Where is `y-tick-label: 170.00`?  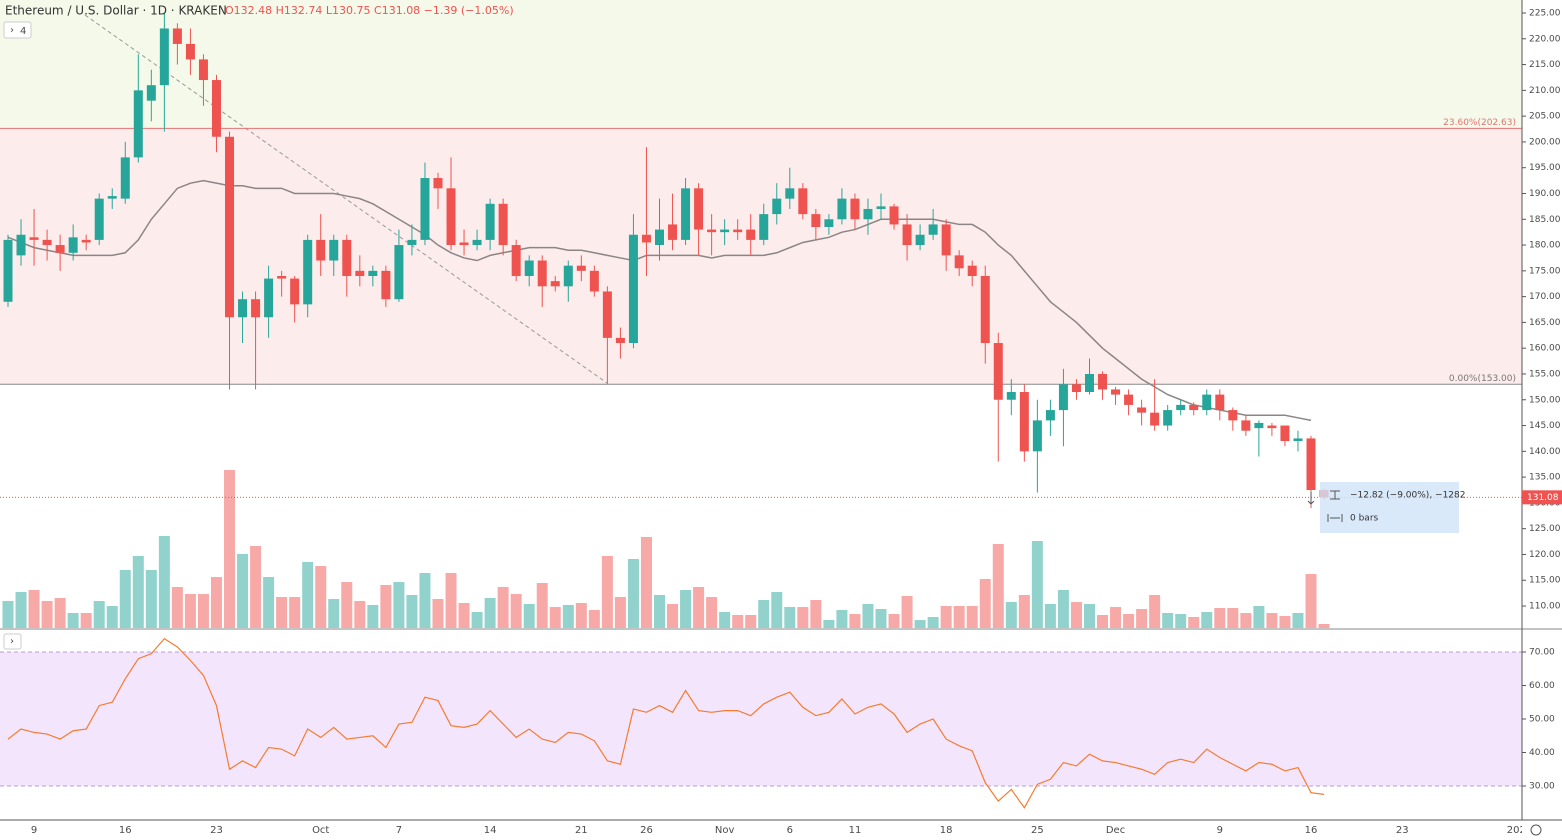
y-tick-label: 170.00 is located at coordinates (1545, 297).